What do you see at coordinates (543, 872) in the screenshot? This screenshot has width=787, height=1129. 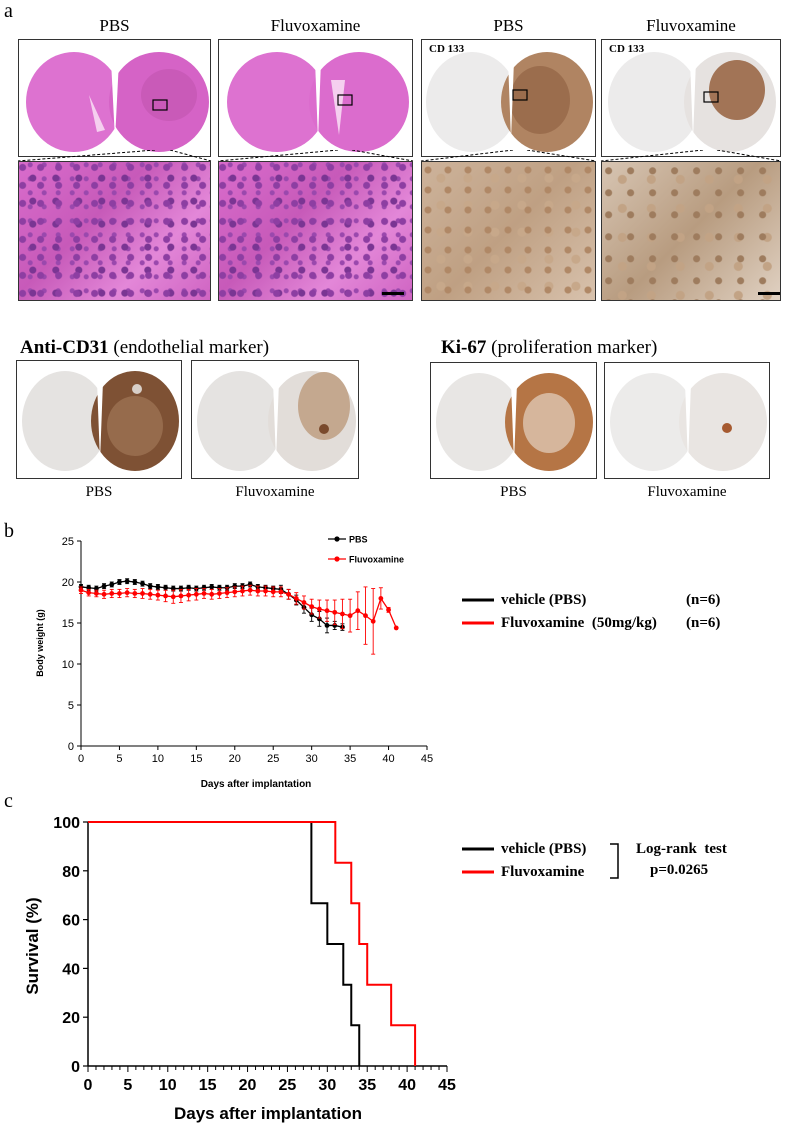 I see `survival-legend-fluvoxamine: Fluvoxamine` at bounding box center [543, 872].